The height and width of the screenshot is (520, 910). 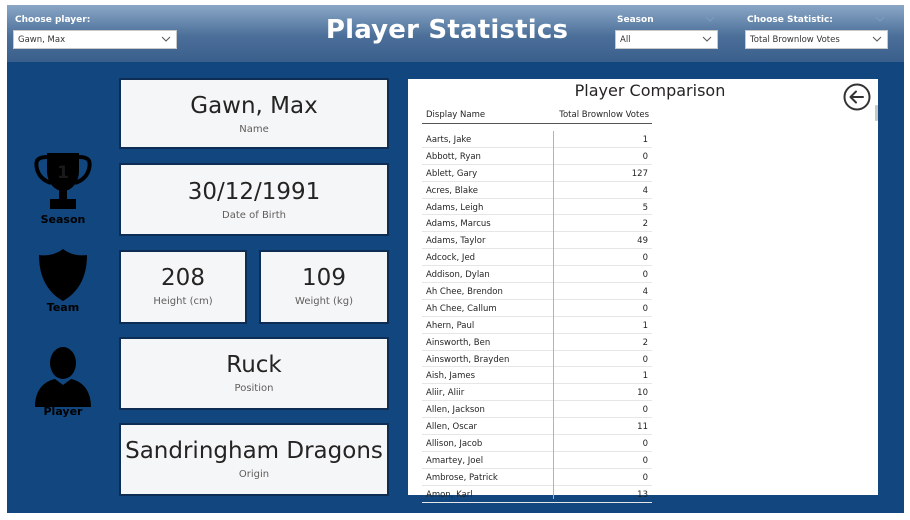 What do you see at coordinates (537, 342) in the screenshot?
I see `table-row: Ainsworth, Ben 2` at bounding box center [537, 342].